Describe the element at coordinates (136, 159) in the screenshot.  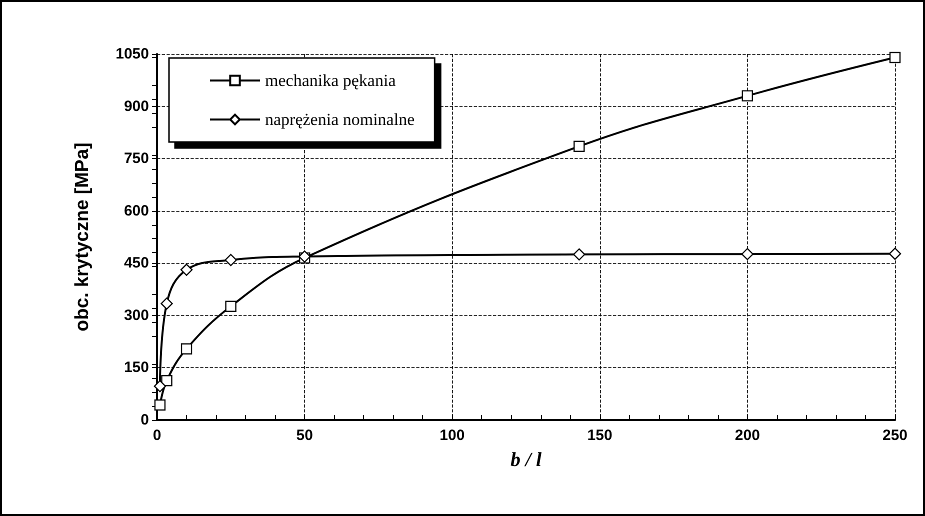
I see `y-tick-label: 750` at that location.